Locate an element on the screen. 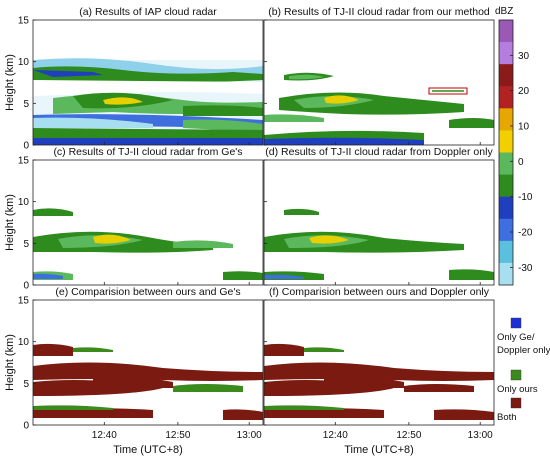 The image size is (550, 461). colorbar: dBZ 30 20 10 0 -10 -20 -30 is located at coordinates (514, 146).